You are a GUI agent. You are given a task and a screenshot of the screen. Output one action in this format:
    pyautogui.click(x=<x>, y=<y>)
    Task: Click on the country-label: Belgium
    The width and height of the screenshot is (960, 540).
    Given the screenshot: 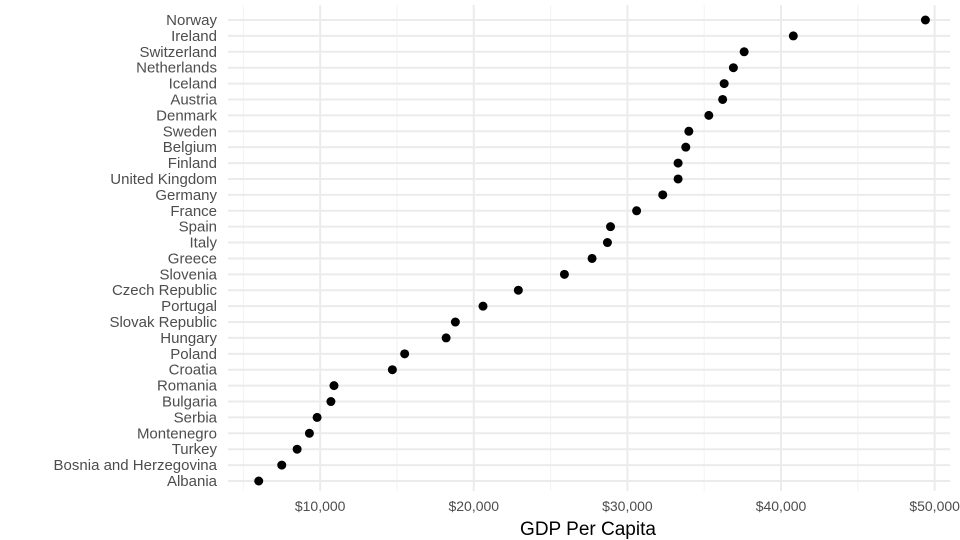 What is the action you would take?
    pyautogui.click(x=190, y=147)
    